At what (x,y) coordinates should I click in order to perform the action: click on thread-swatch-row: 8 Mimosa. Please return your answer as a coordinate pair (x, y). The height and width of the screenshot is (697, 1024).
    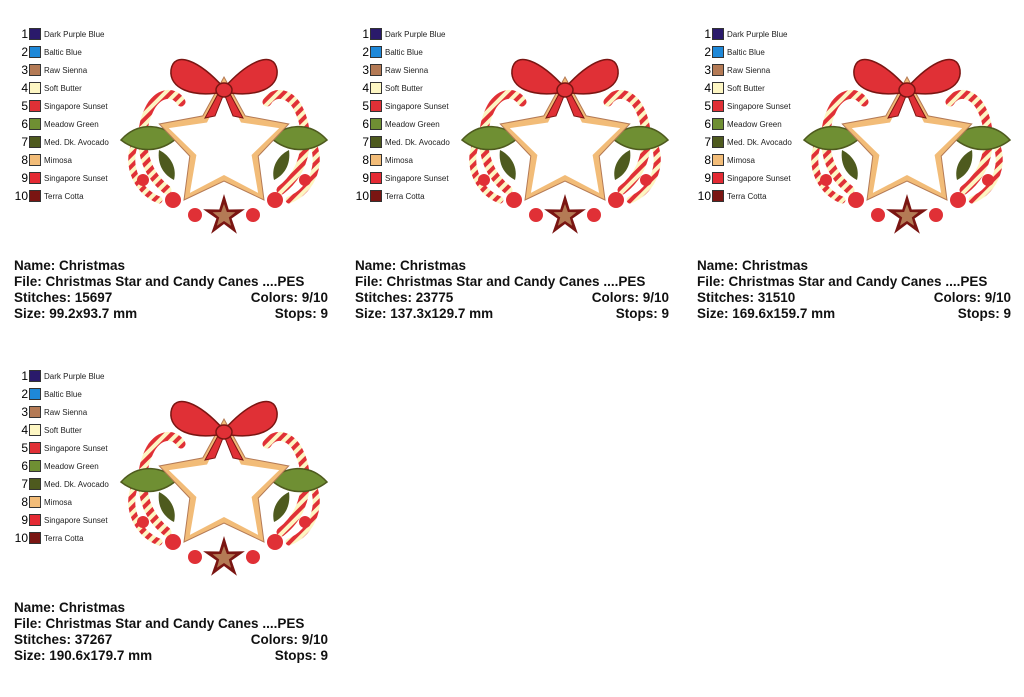
    Looking at the image, I should click on (410, 160).